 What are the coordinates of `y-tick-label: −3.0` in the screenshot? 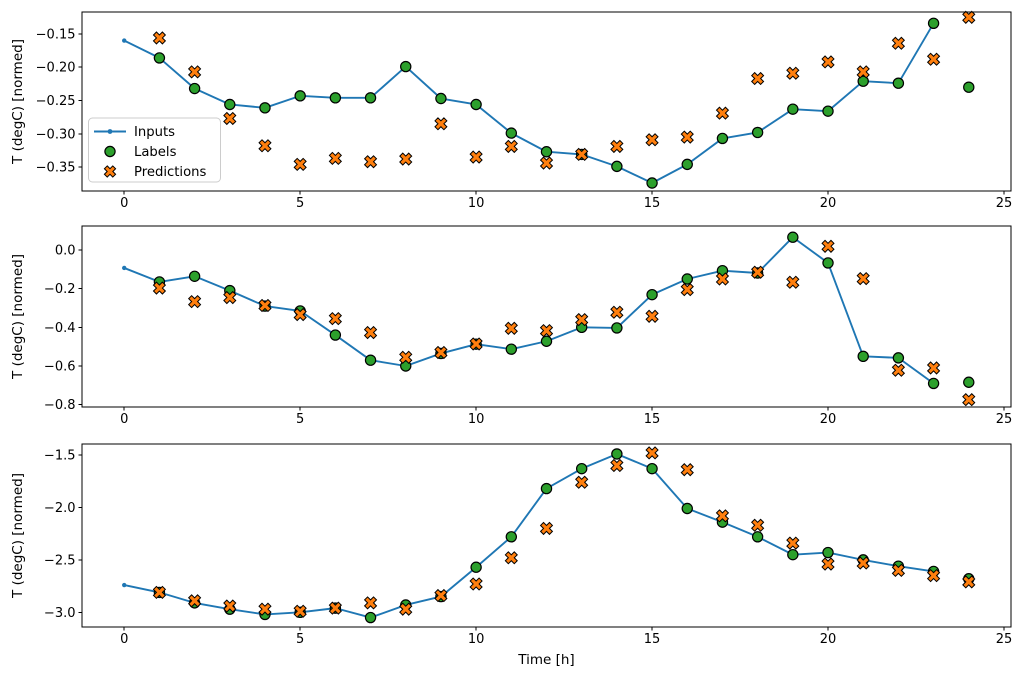 It's located at (60, 613).